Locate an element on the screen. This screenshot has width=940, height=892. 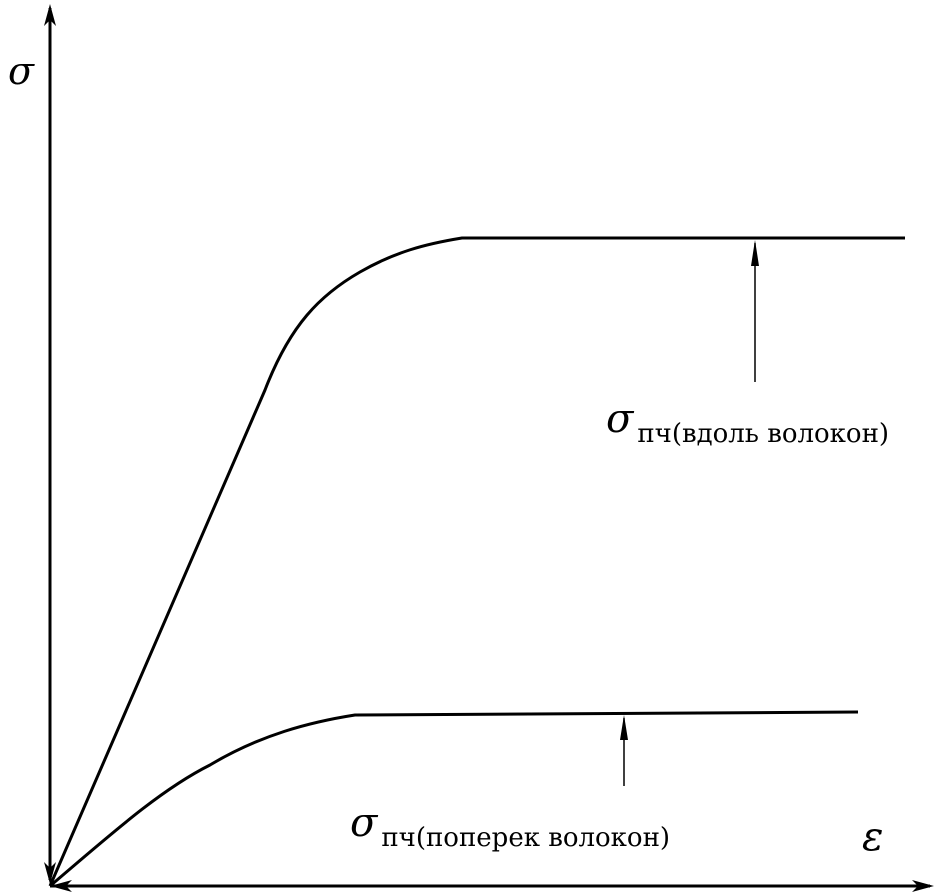
y-axis-arrow-bottom is located at coordinates (50, 873).